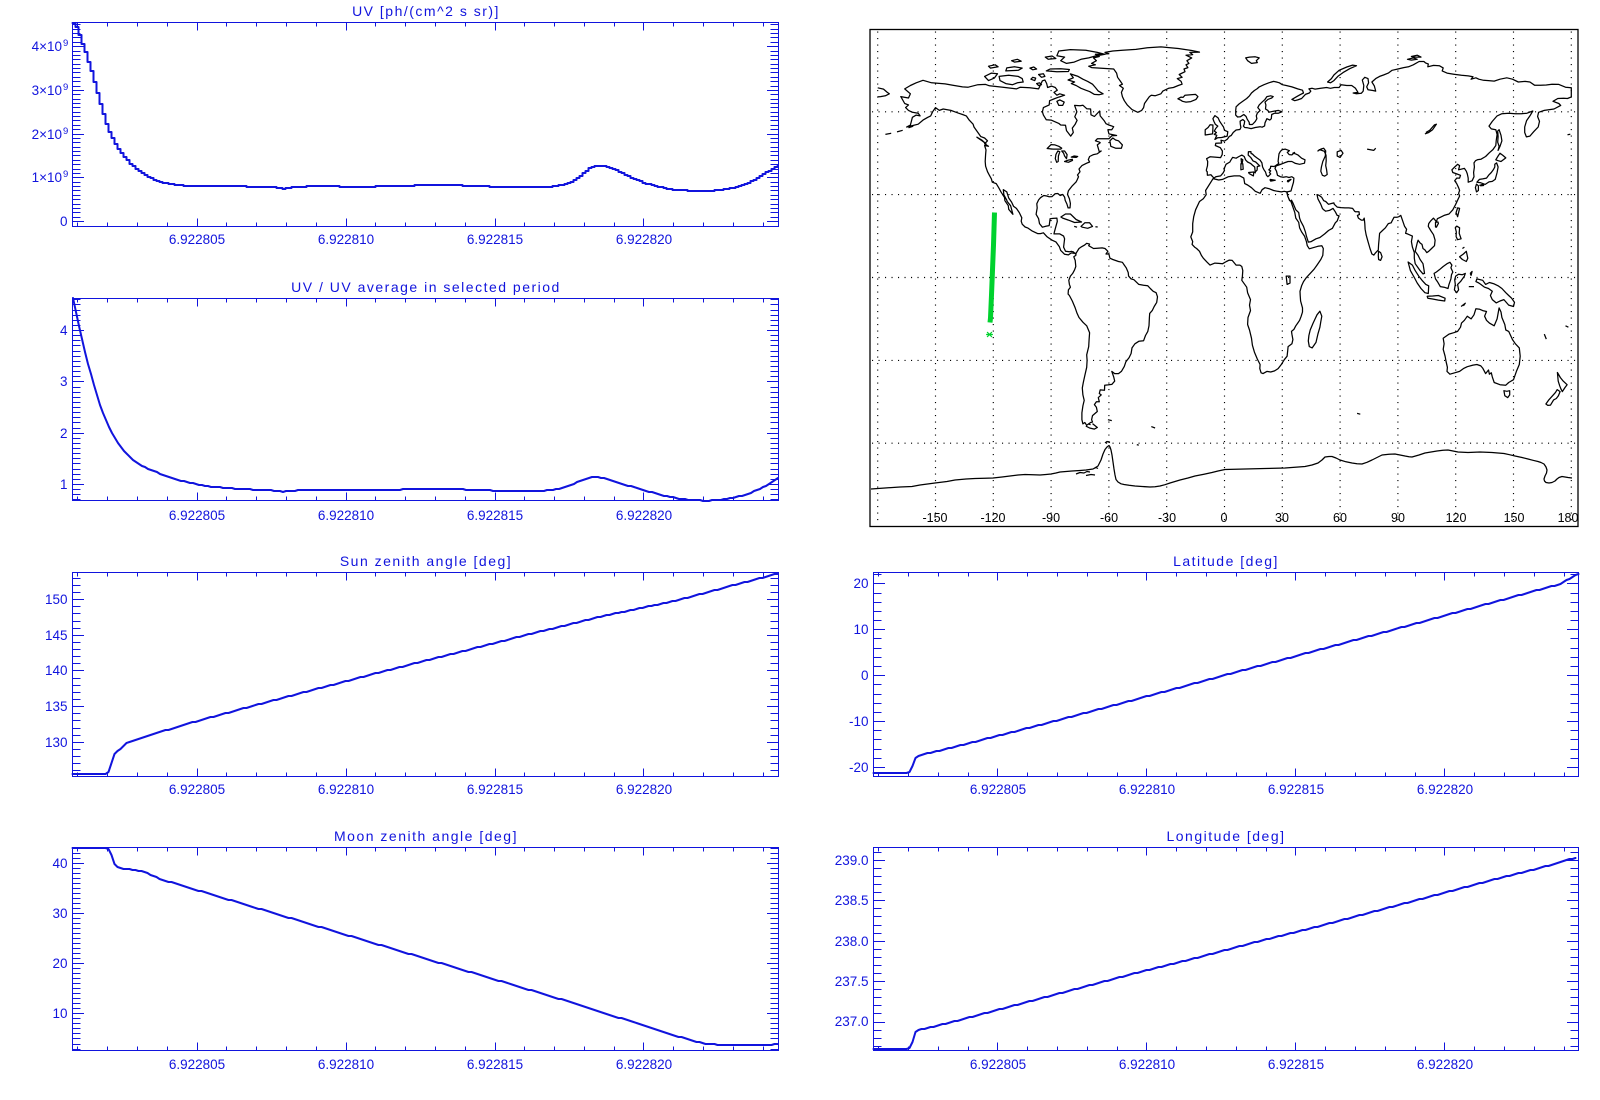 Image resolution: width=1600 pixels, height=1100 pixels. I want to click on svg-text: 239.0, so click(852, 860).